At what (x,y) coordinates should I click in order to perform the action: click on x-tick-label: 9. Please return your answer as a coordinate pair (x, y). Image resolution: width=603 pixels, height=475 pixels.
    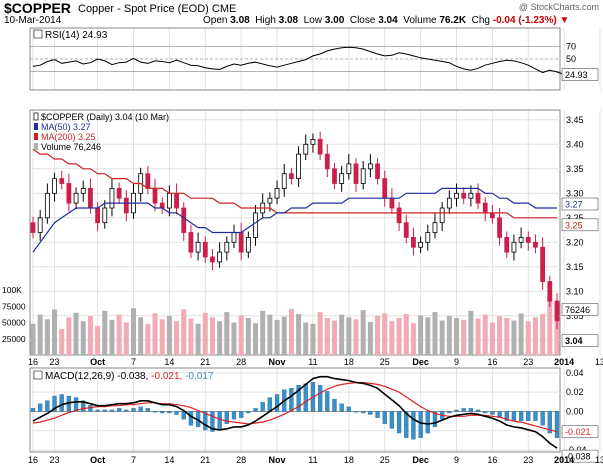
    Looking at the image, I should click on (456, 362).